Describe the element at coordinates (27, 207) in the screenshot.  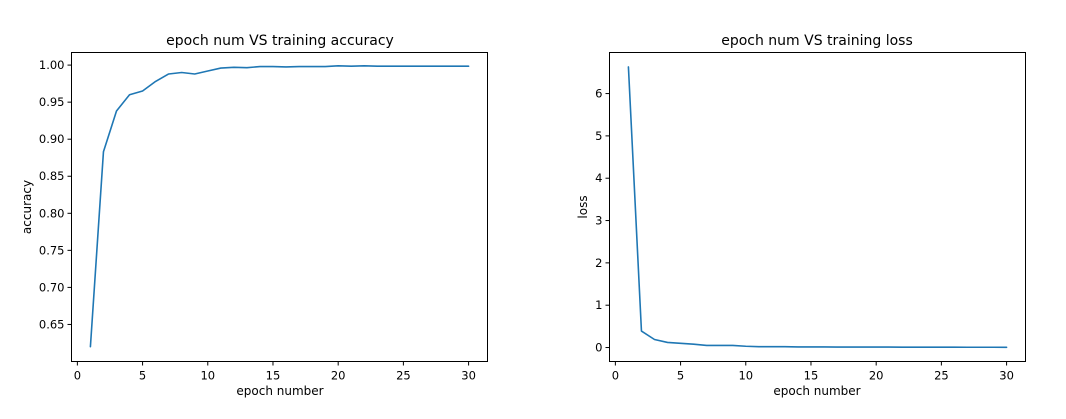
I see `y-axis-label: accuracy` at that location.